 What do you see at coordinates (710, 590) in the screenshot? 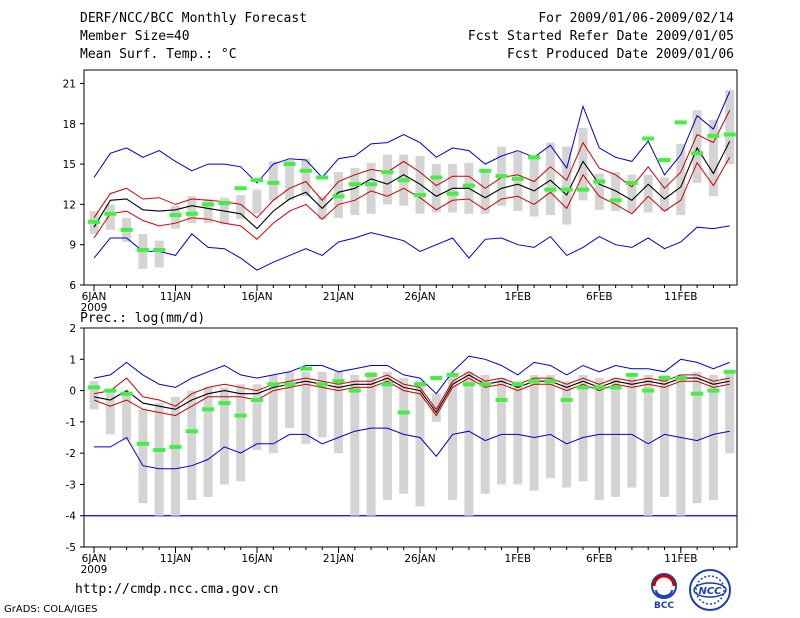
I see `ncc-logo-icon: NCC` at bounding box center [710, 590].